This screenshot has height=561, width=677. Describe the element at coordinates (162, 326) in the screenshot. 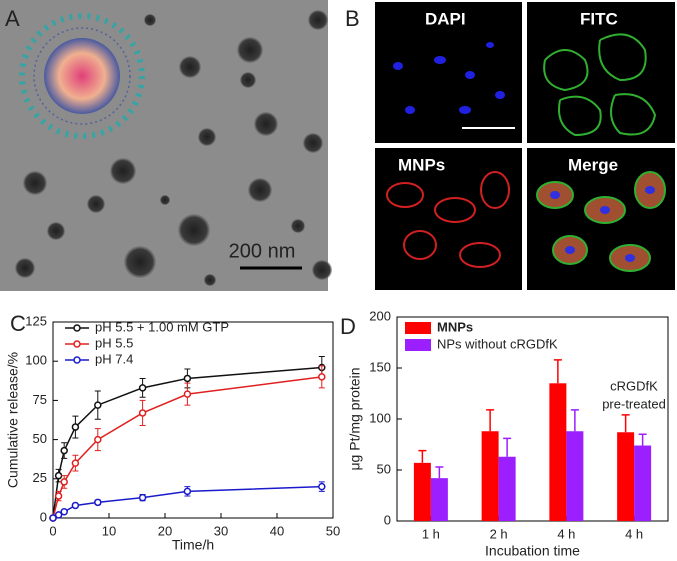

I see `legend-label: pH 5.5 + 1.00 mM GTP` at that location.